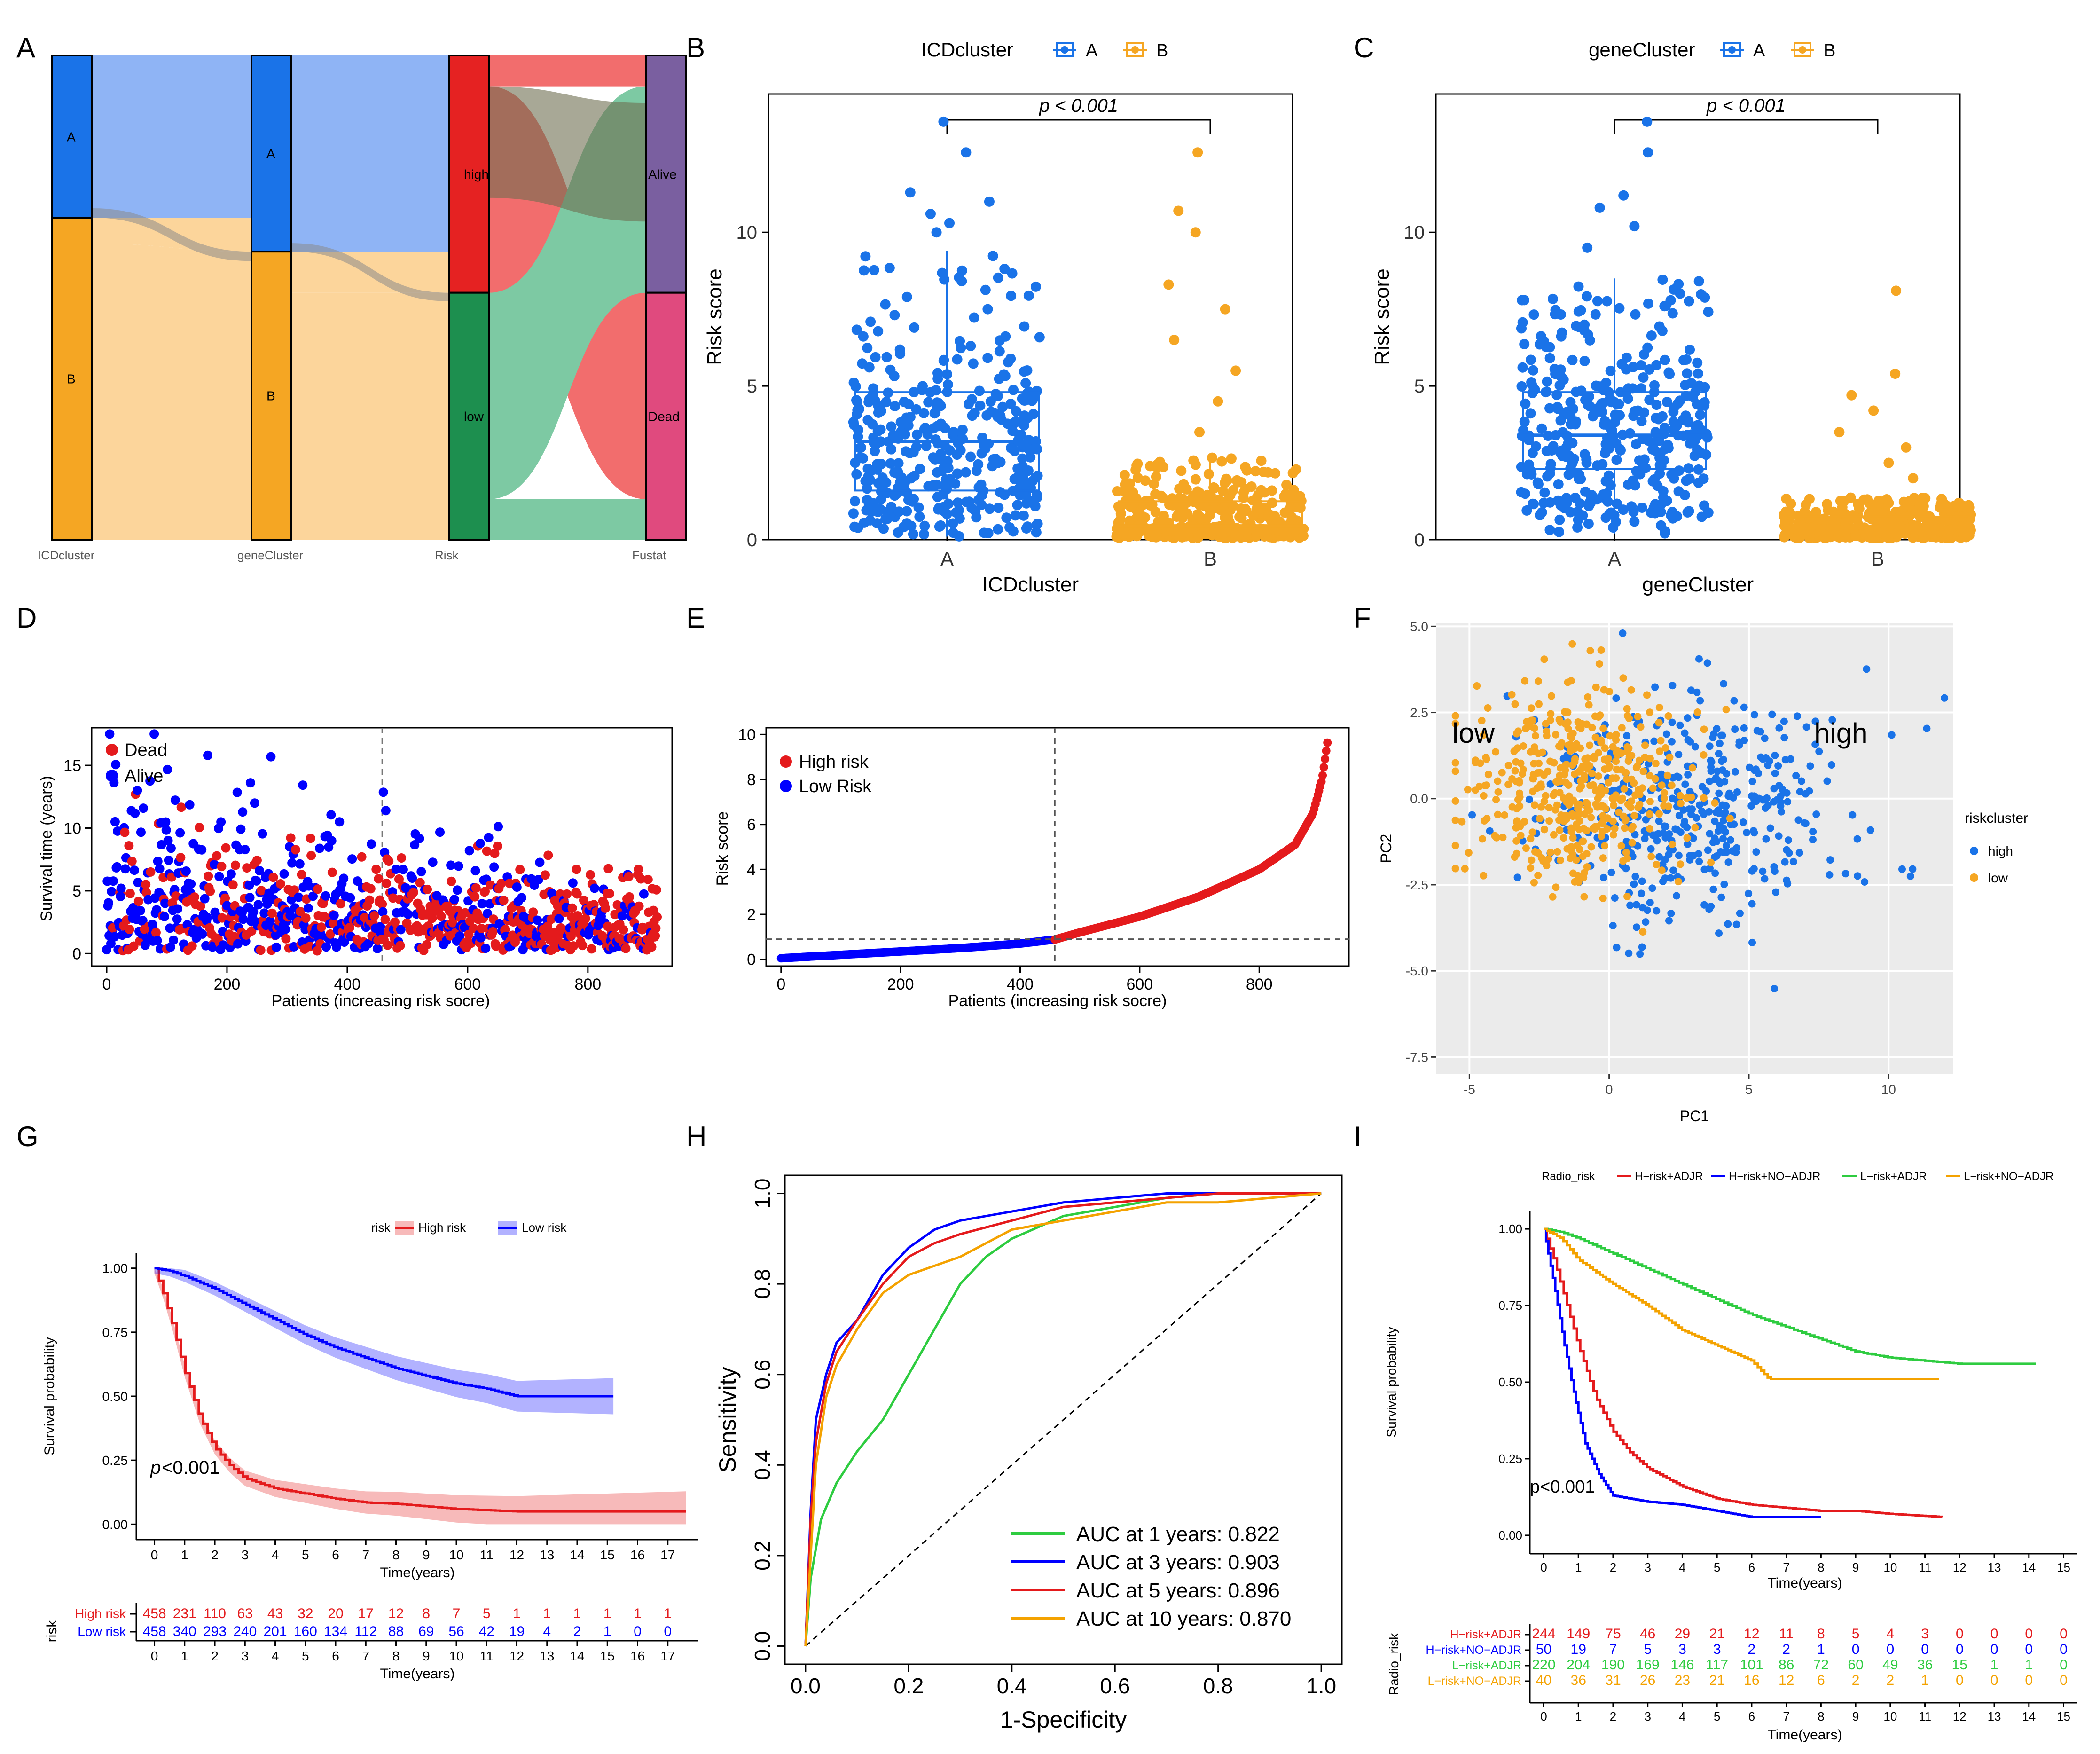 The width and height of the screenshot is (2100, 1754). I want to click on sankey-node, so click(271, 154).